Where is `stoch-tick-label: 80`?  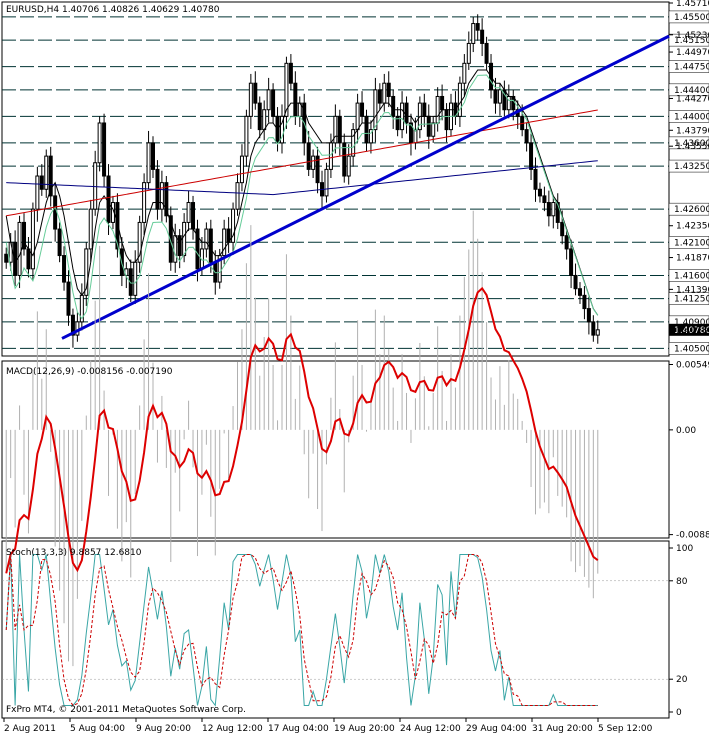
stoch-tick-label: 80 is located at coordinates (682, 582).